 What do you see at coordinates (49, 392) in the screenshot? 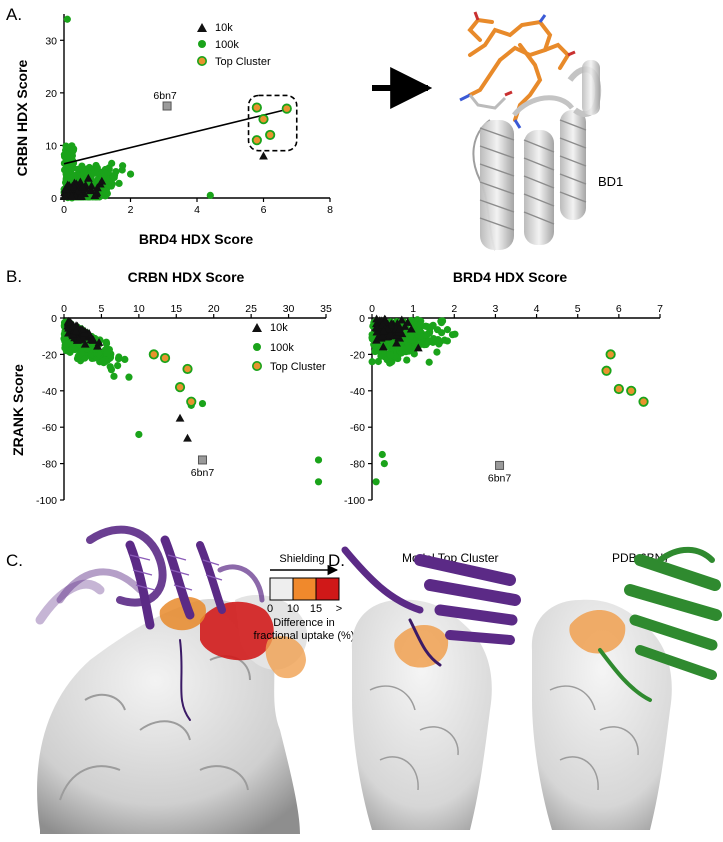
I see `y-tick-label: -40` at bounding box center [49, 392].